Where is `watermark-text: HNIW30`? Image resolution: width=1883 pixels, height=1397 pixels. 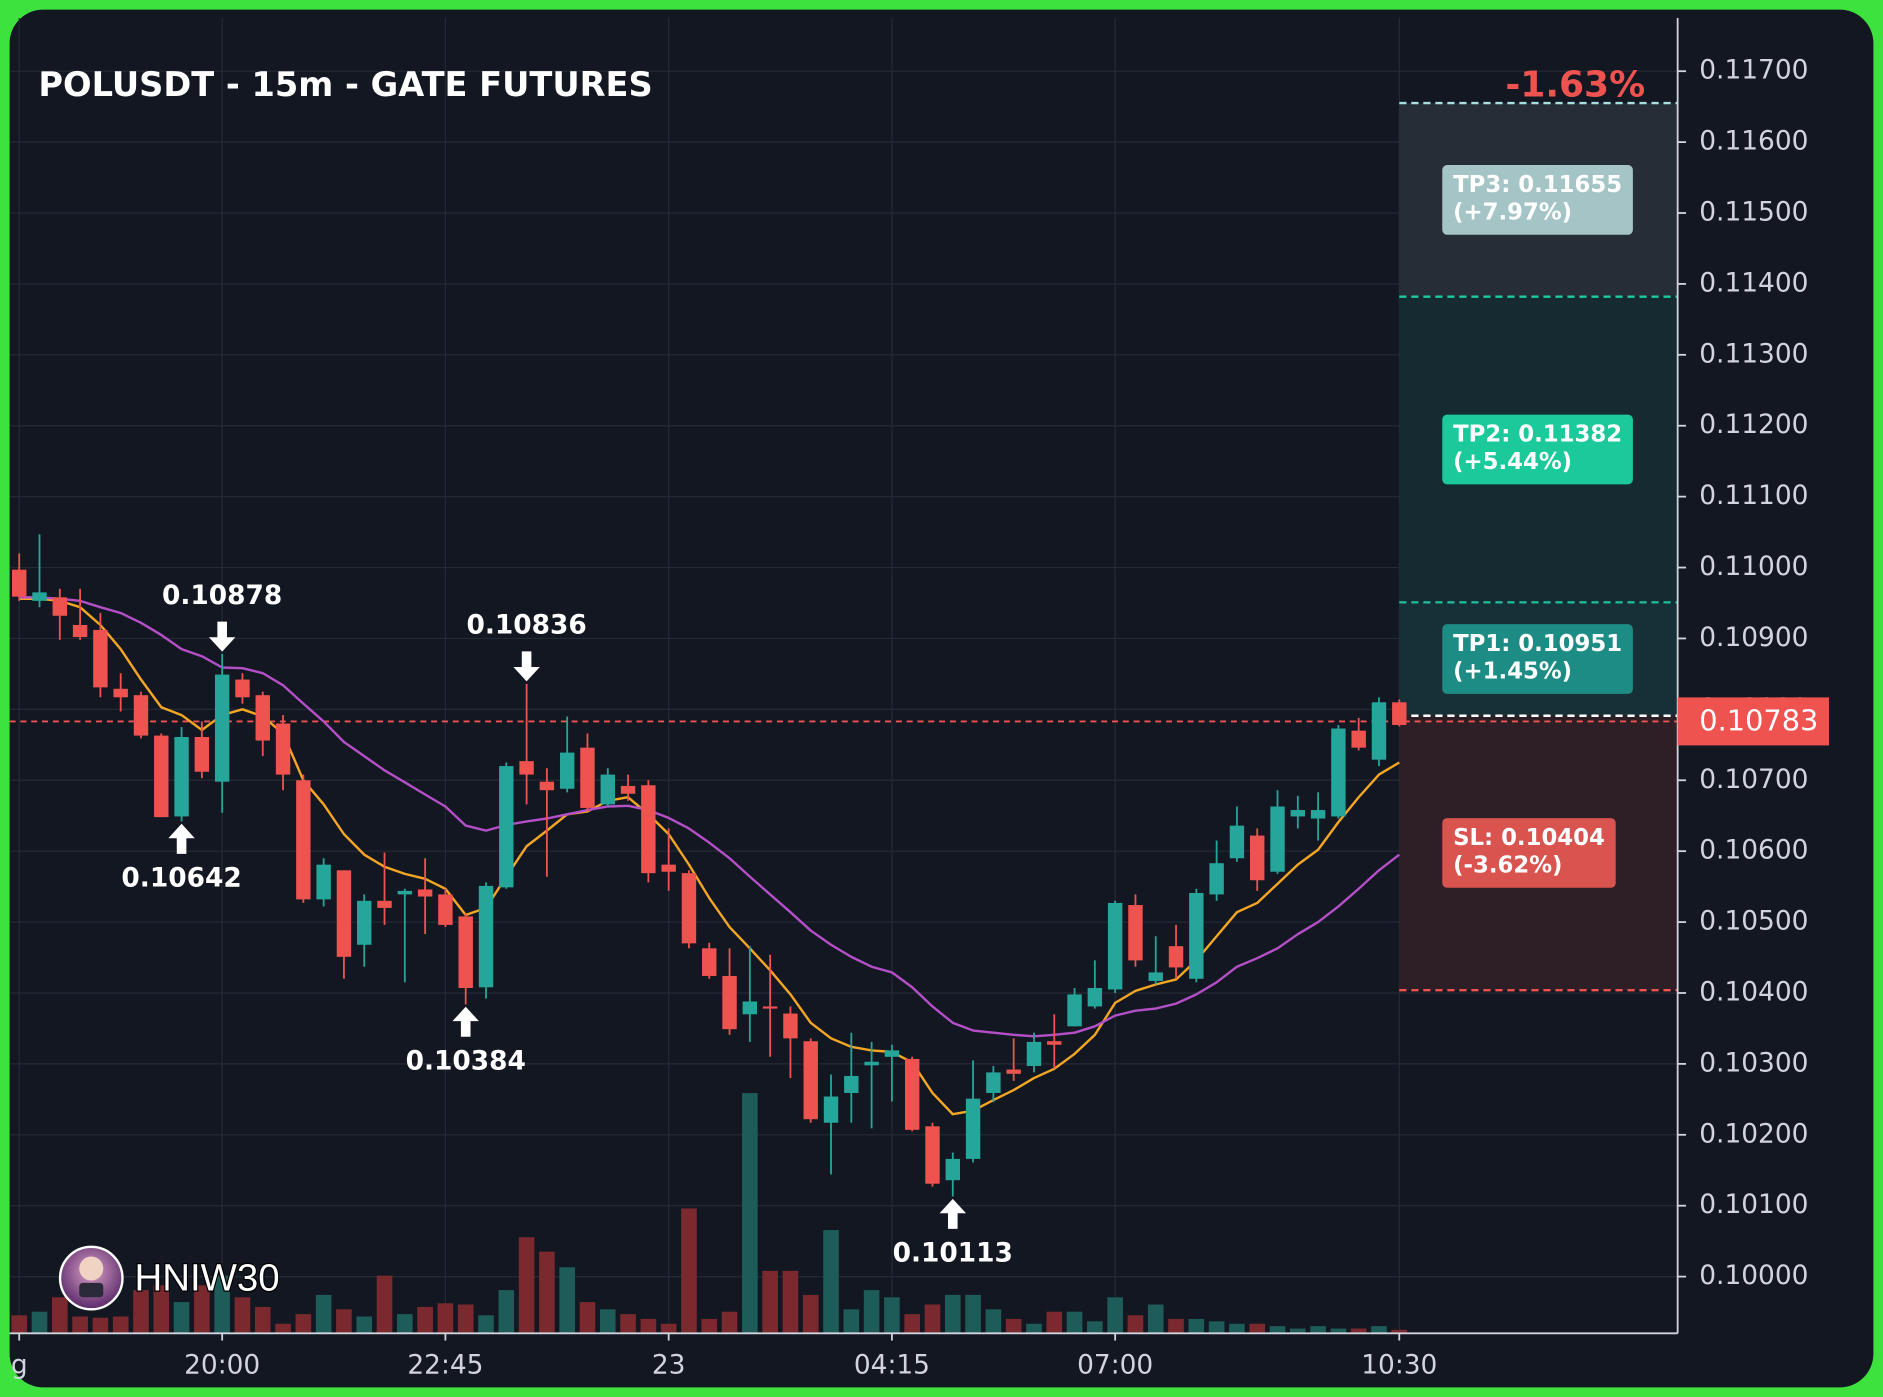 watermark-text: HNIW30 is located at coordinates (207, 1278).